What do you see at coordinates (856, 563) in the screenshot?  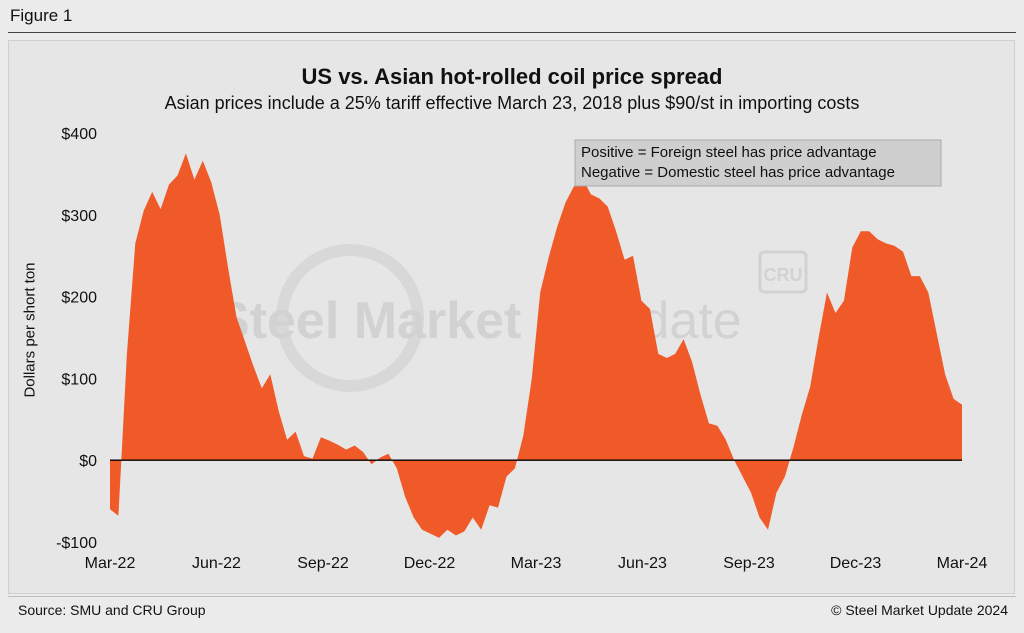 I see `x-tick-label: Dec-23` at bounding box center [856, 563].